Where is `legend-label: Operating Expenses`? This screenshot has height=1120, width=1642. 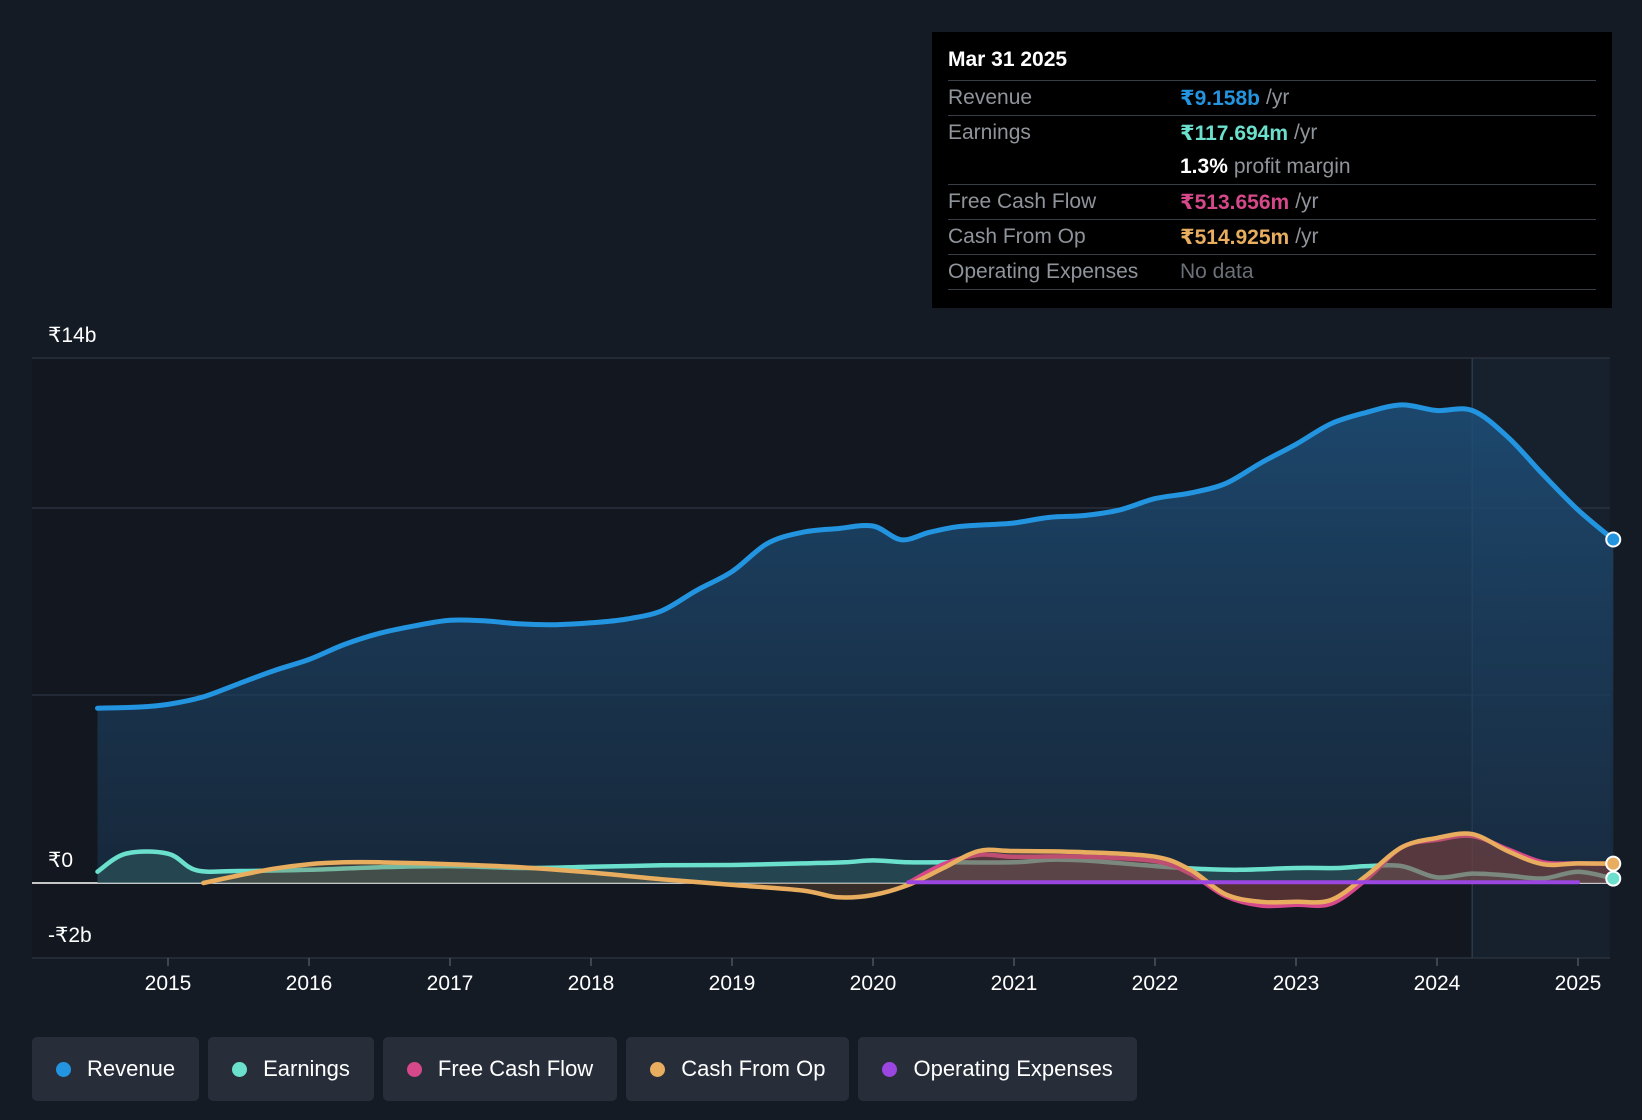
legend-label: Operating Expenses is located at coordinates (1013, 1068).